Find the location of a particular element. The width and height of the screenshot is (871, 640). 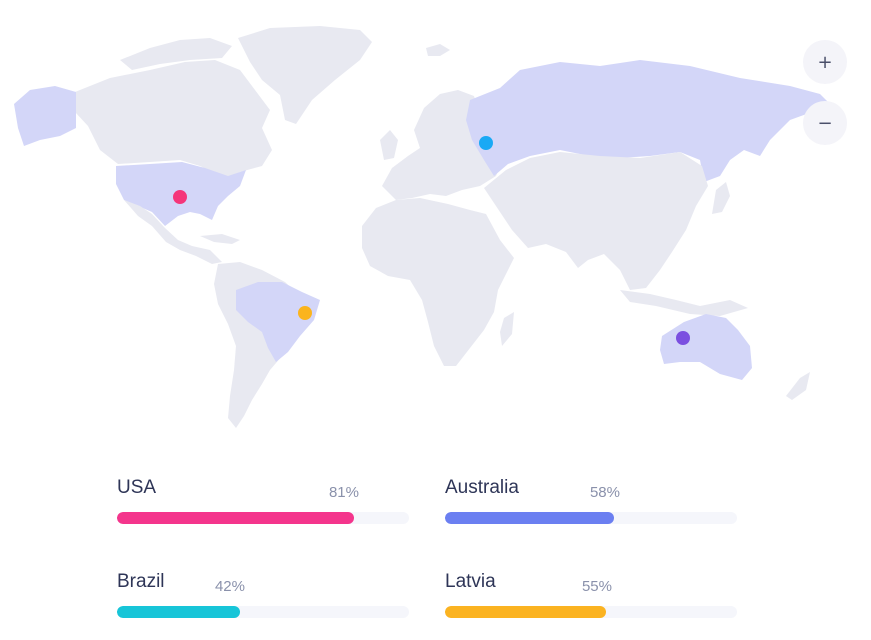

australia-marker is located at coordinates (683, 338).